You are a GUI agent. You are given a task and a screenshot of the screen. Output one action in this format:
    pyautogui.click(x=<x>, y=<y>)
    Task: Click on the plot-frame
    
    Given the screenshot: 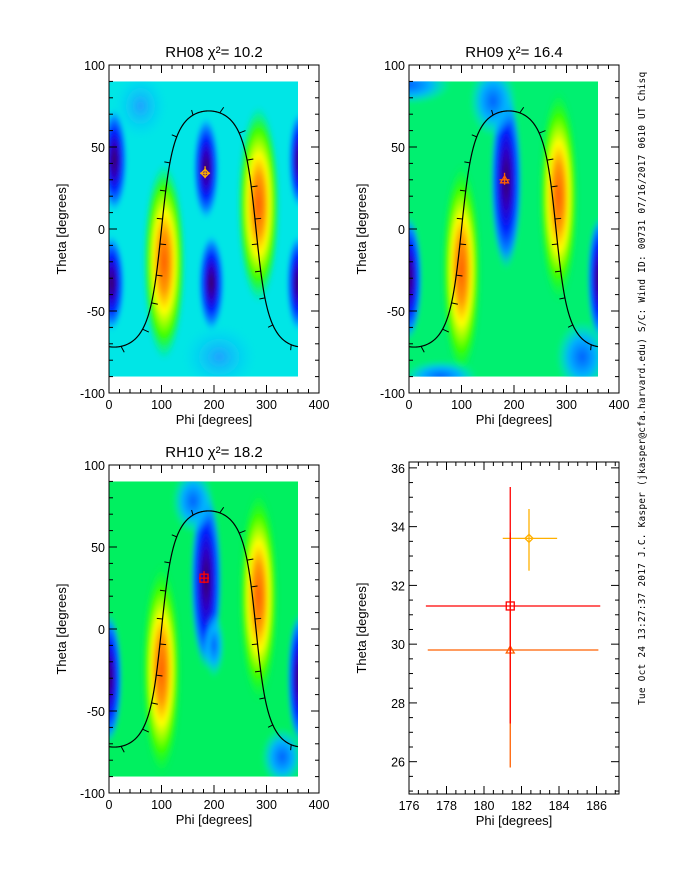 What is the action you would take?
    pyautogui.click(x=514, y=628)
    